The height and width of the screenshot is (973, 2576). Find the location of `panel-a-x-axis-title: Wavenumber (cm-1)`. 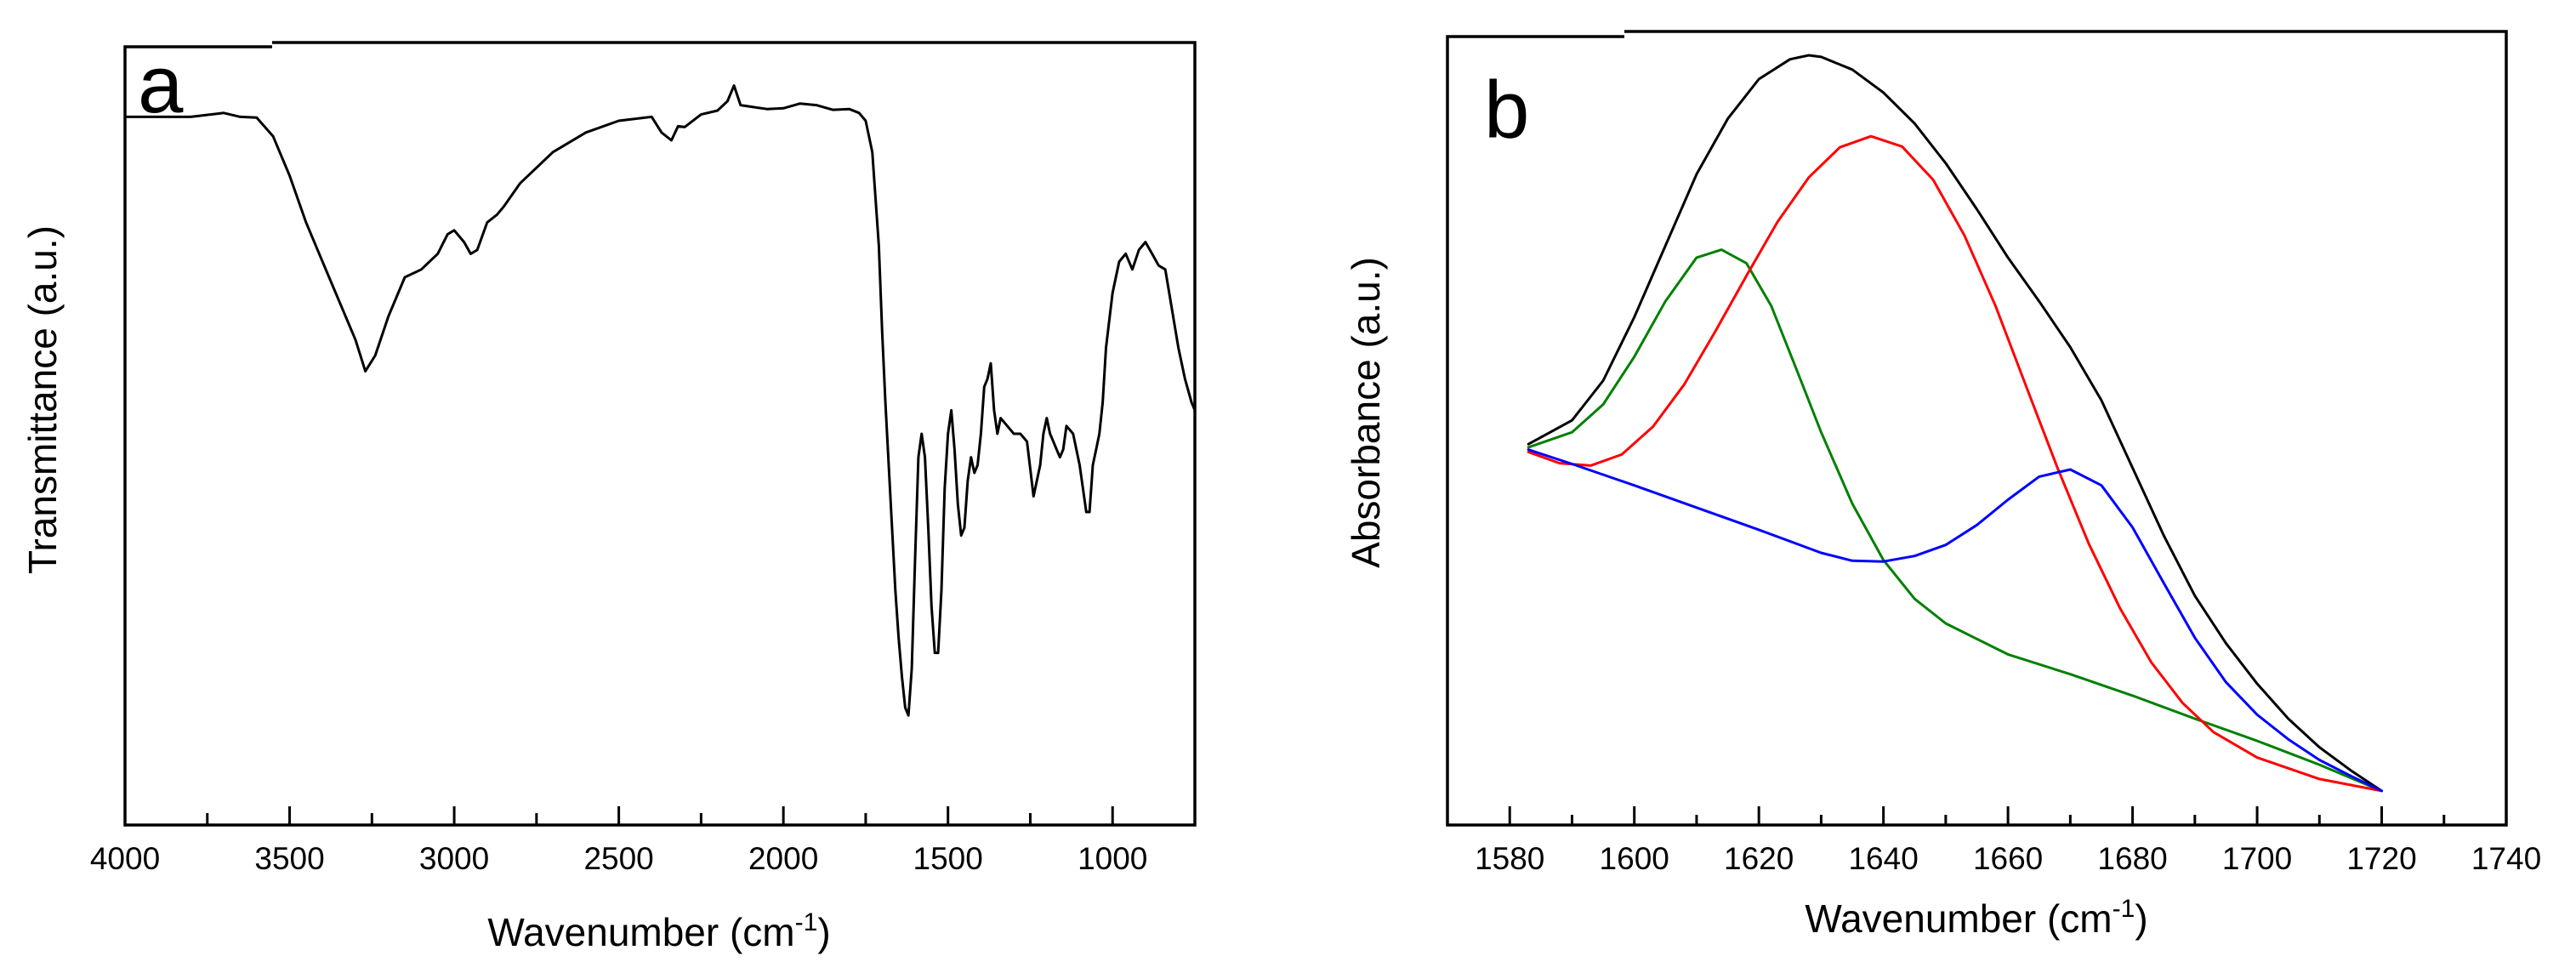

panel-a-x-axis-title: Wavenumber (cm-1) is located at coordinates (658, 931).